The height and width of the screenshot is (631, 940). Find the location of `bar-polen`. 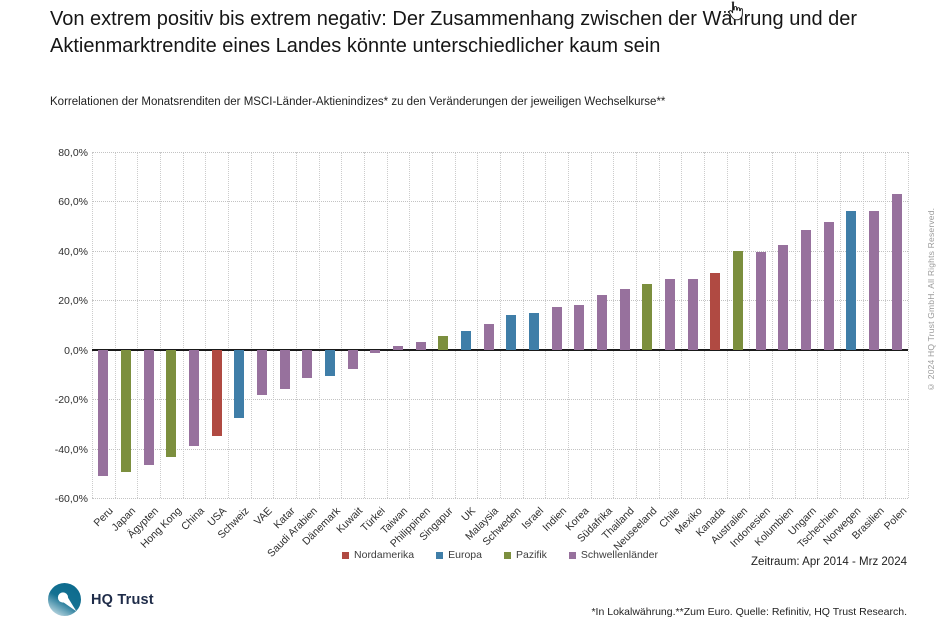

bar-polen is located at coordinates (896, 272).